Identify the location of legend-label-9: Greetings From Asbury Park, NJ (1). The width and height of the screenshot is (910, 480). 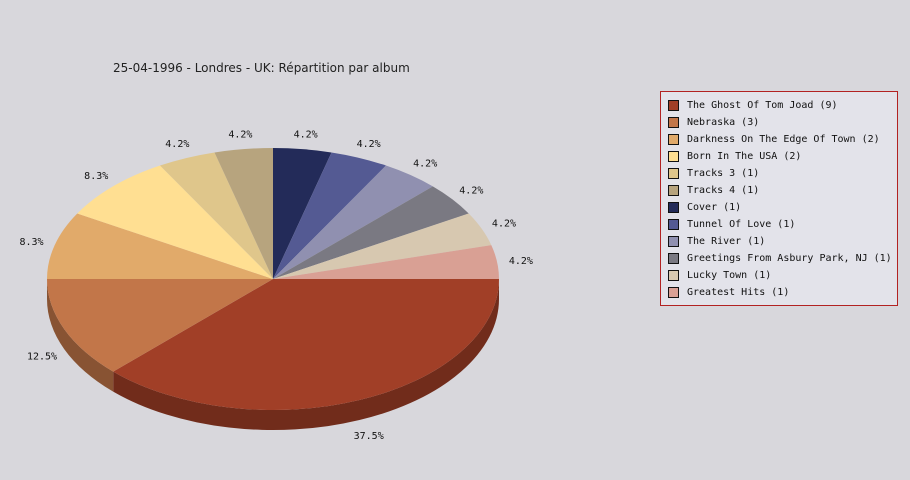
(789, 258).